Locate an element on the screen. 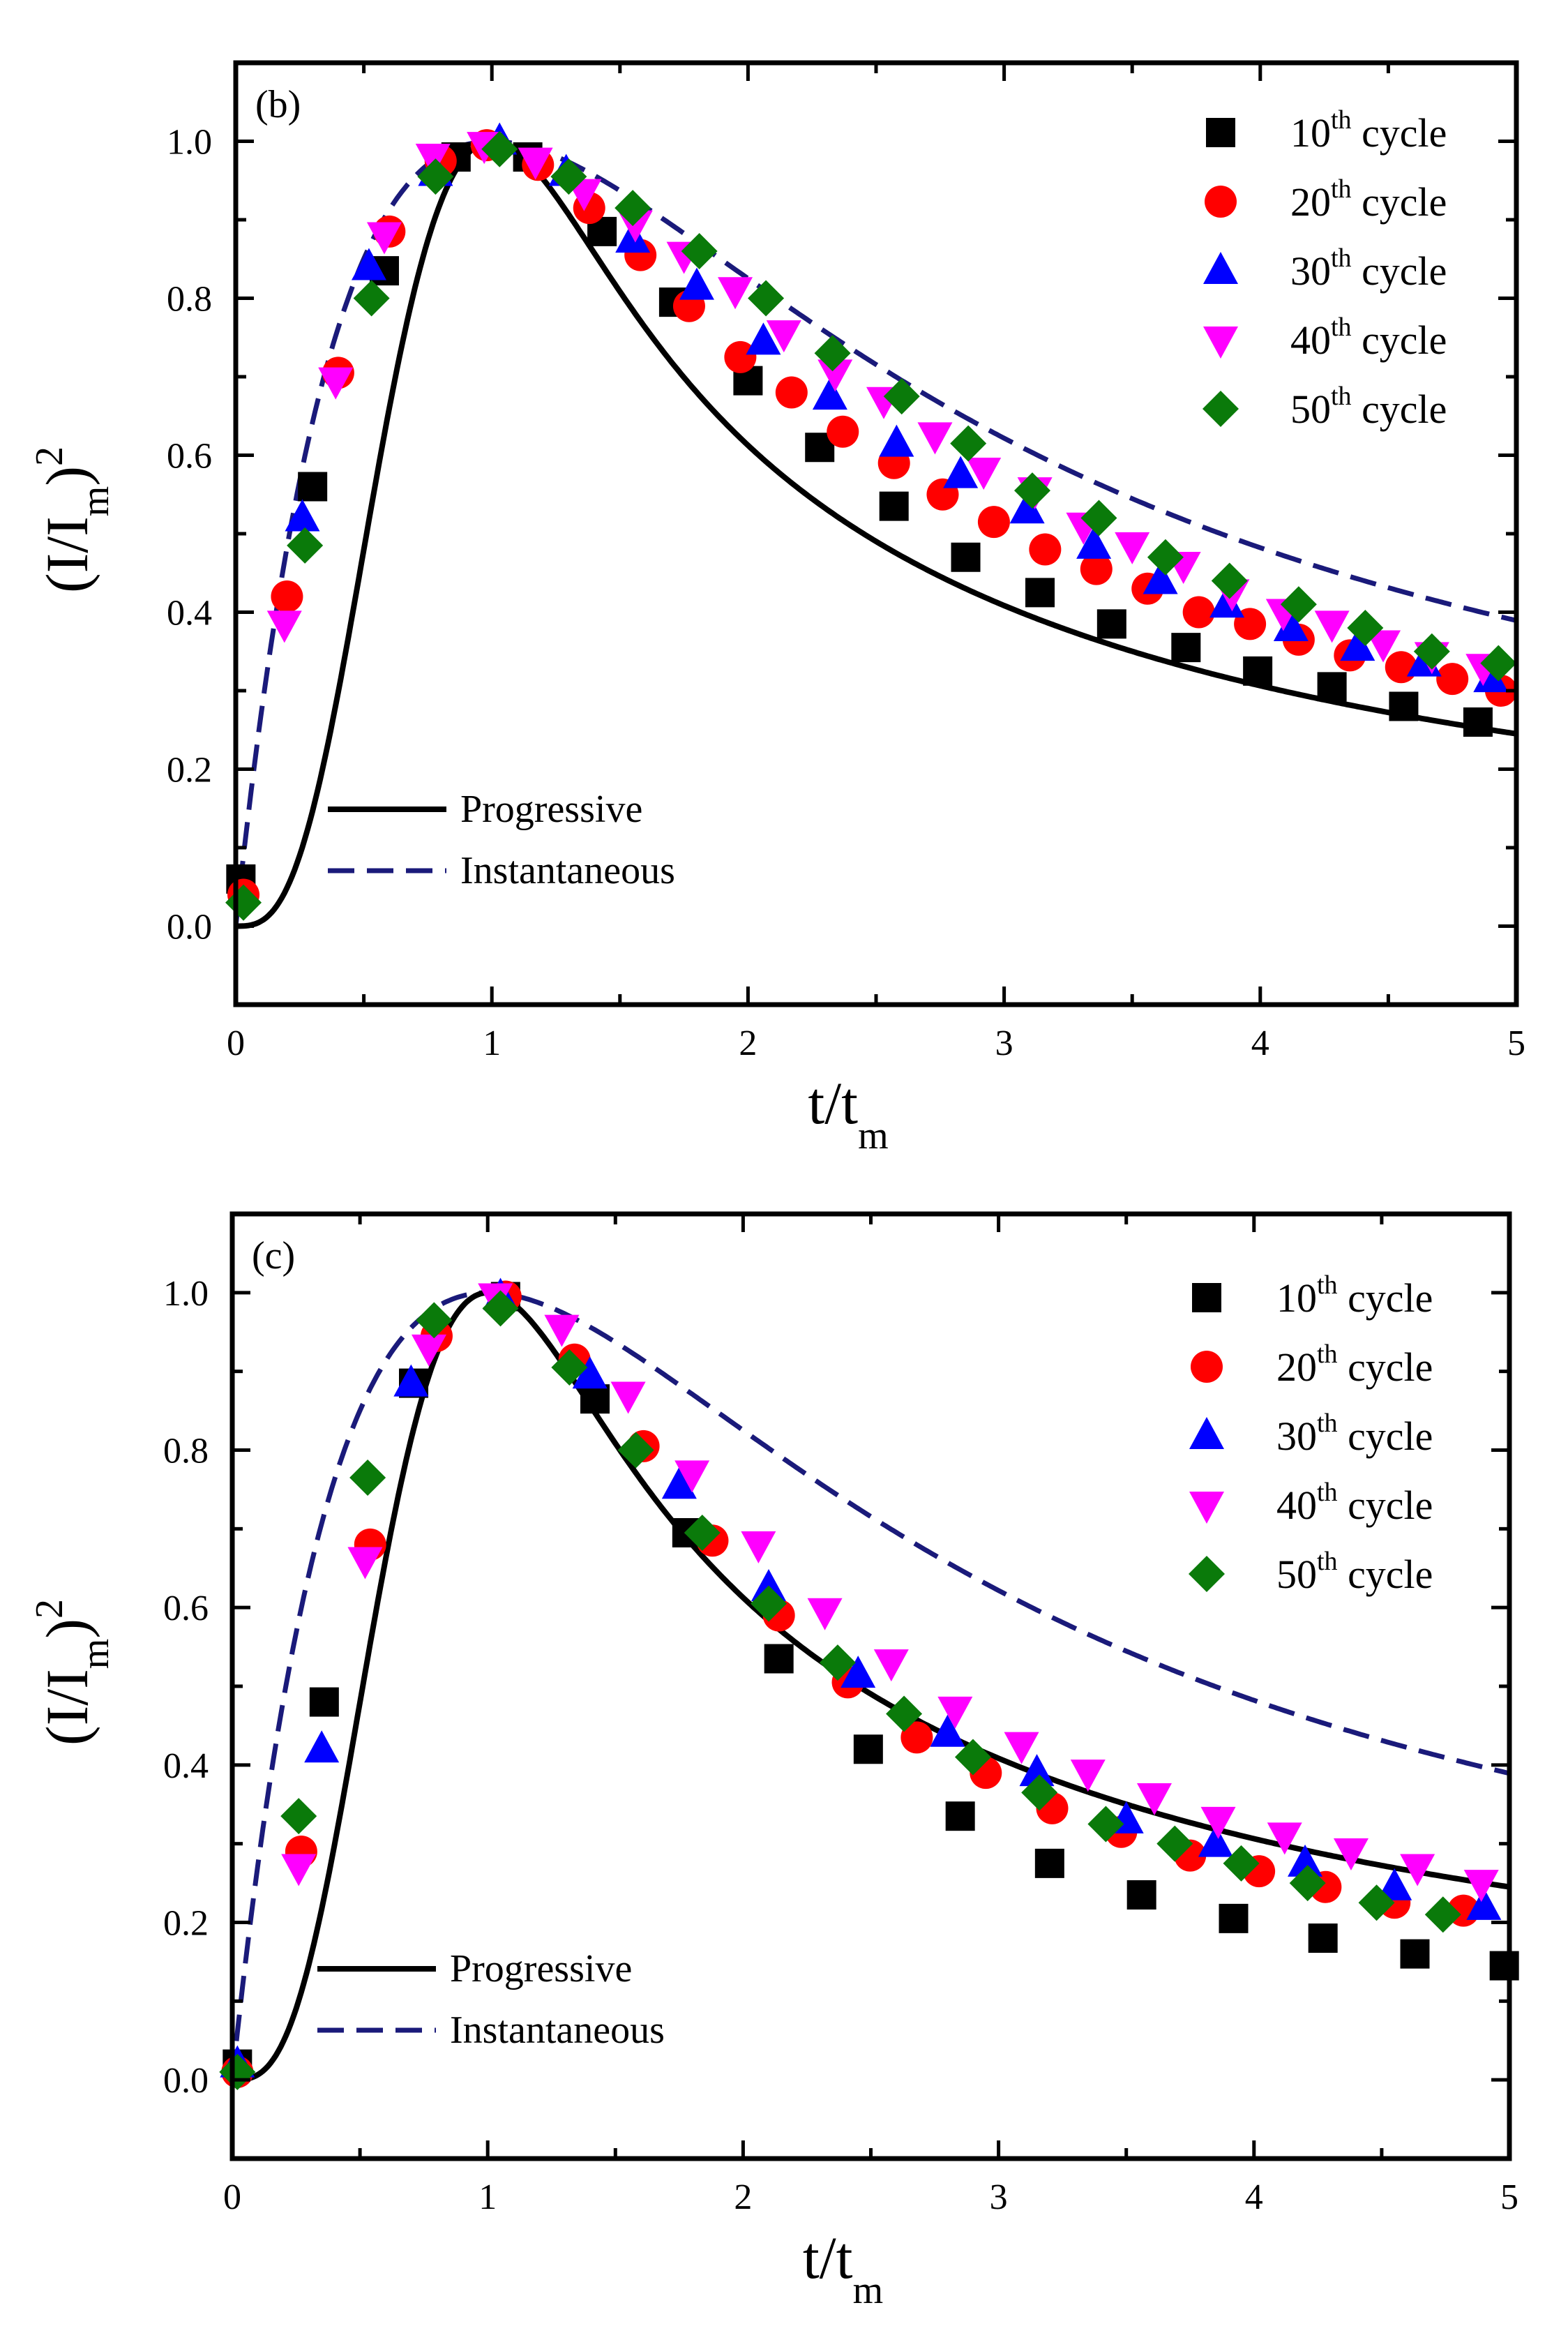  y-axis-label: (I/Im)2 is located at coordinates (72, 520).